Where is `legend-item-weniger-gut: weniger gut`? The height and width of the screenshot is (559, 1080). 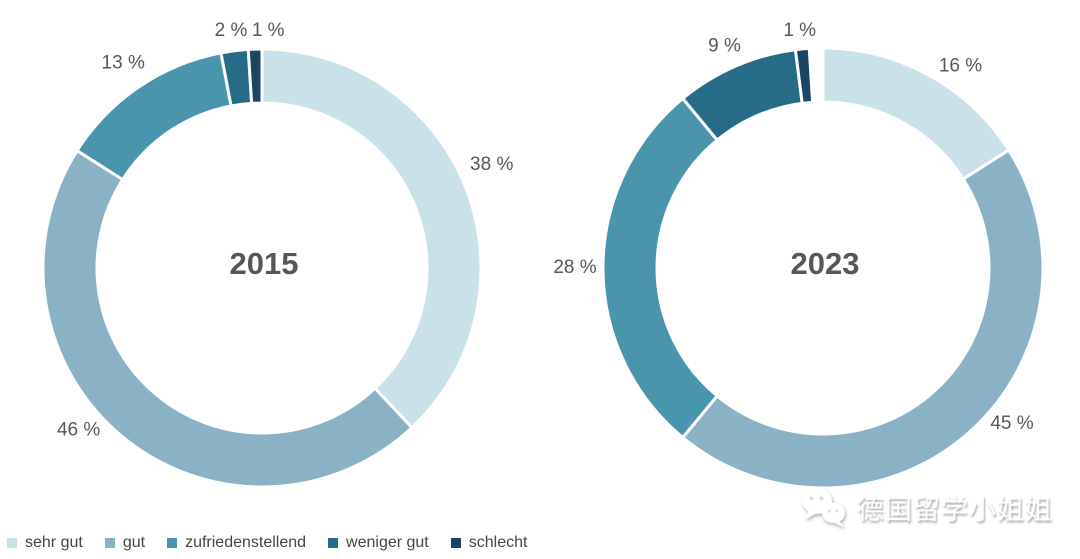
legend-item-weniger-gut: weniger gut is located at coordinates (378, 543).